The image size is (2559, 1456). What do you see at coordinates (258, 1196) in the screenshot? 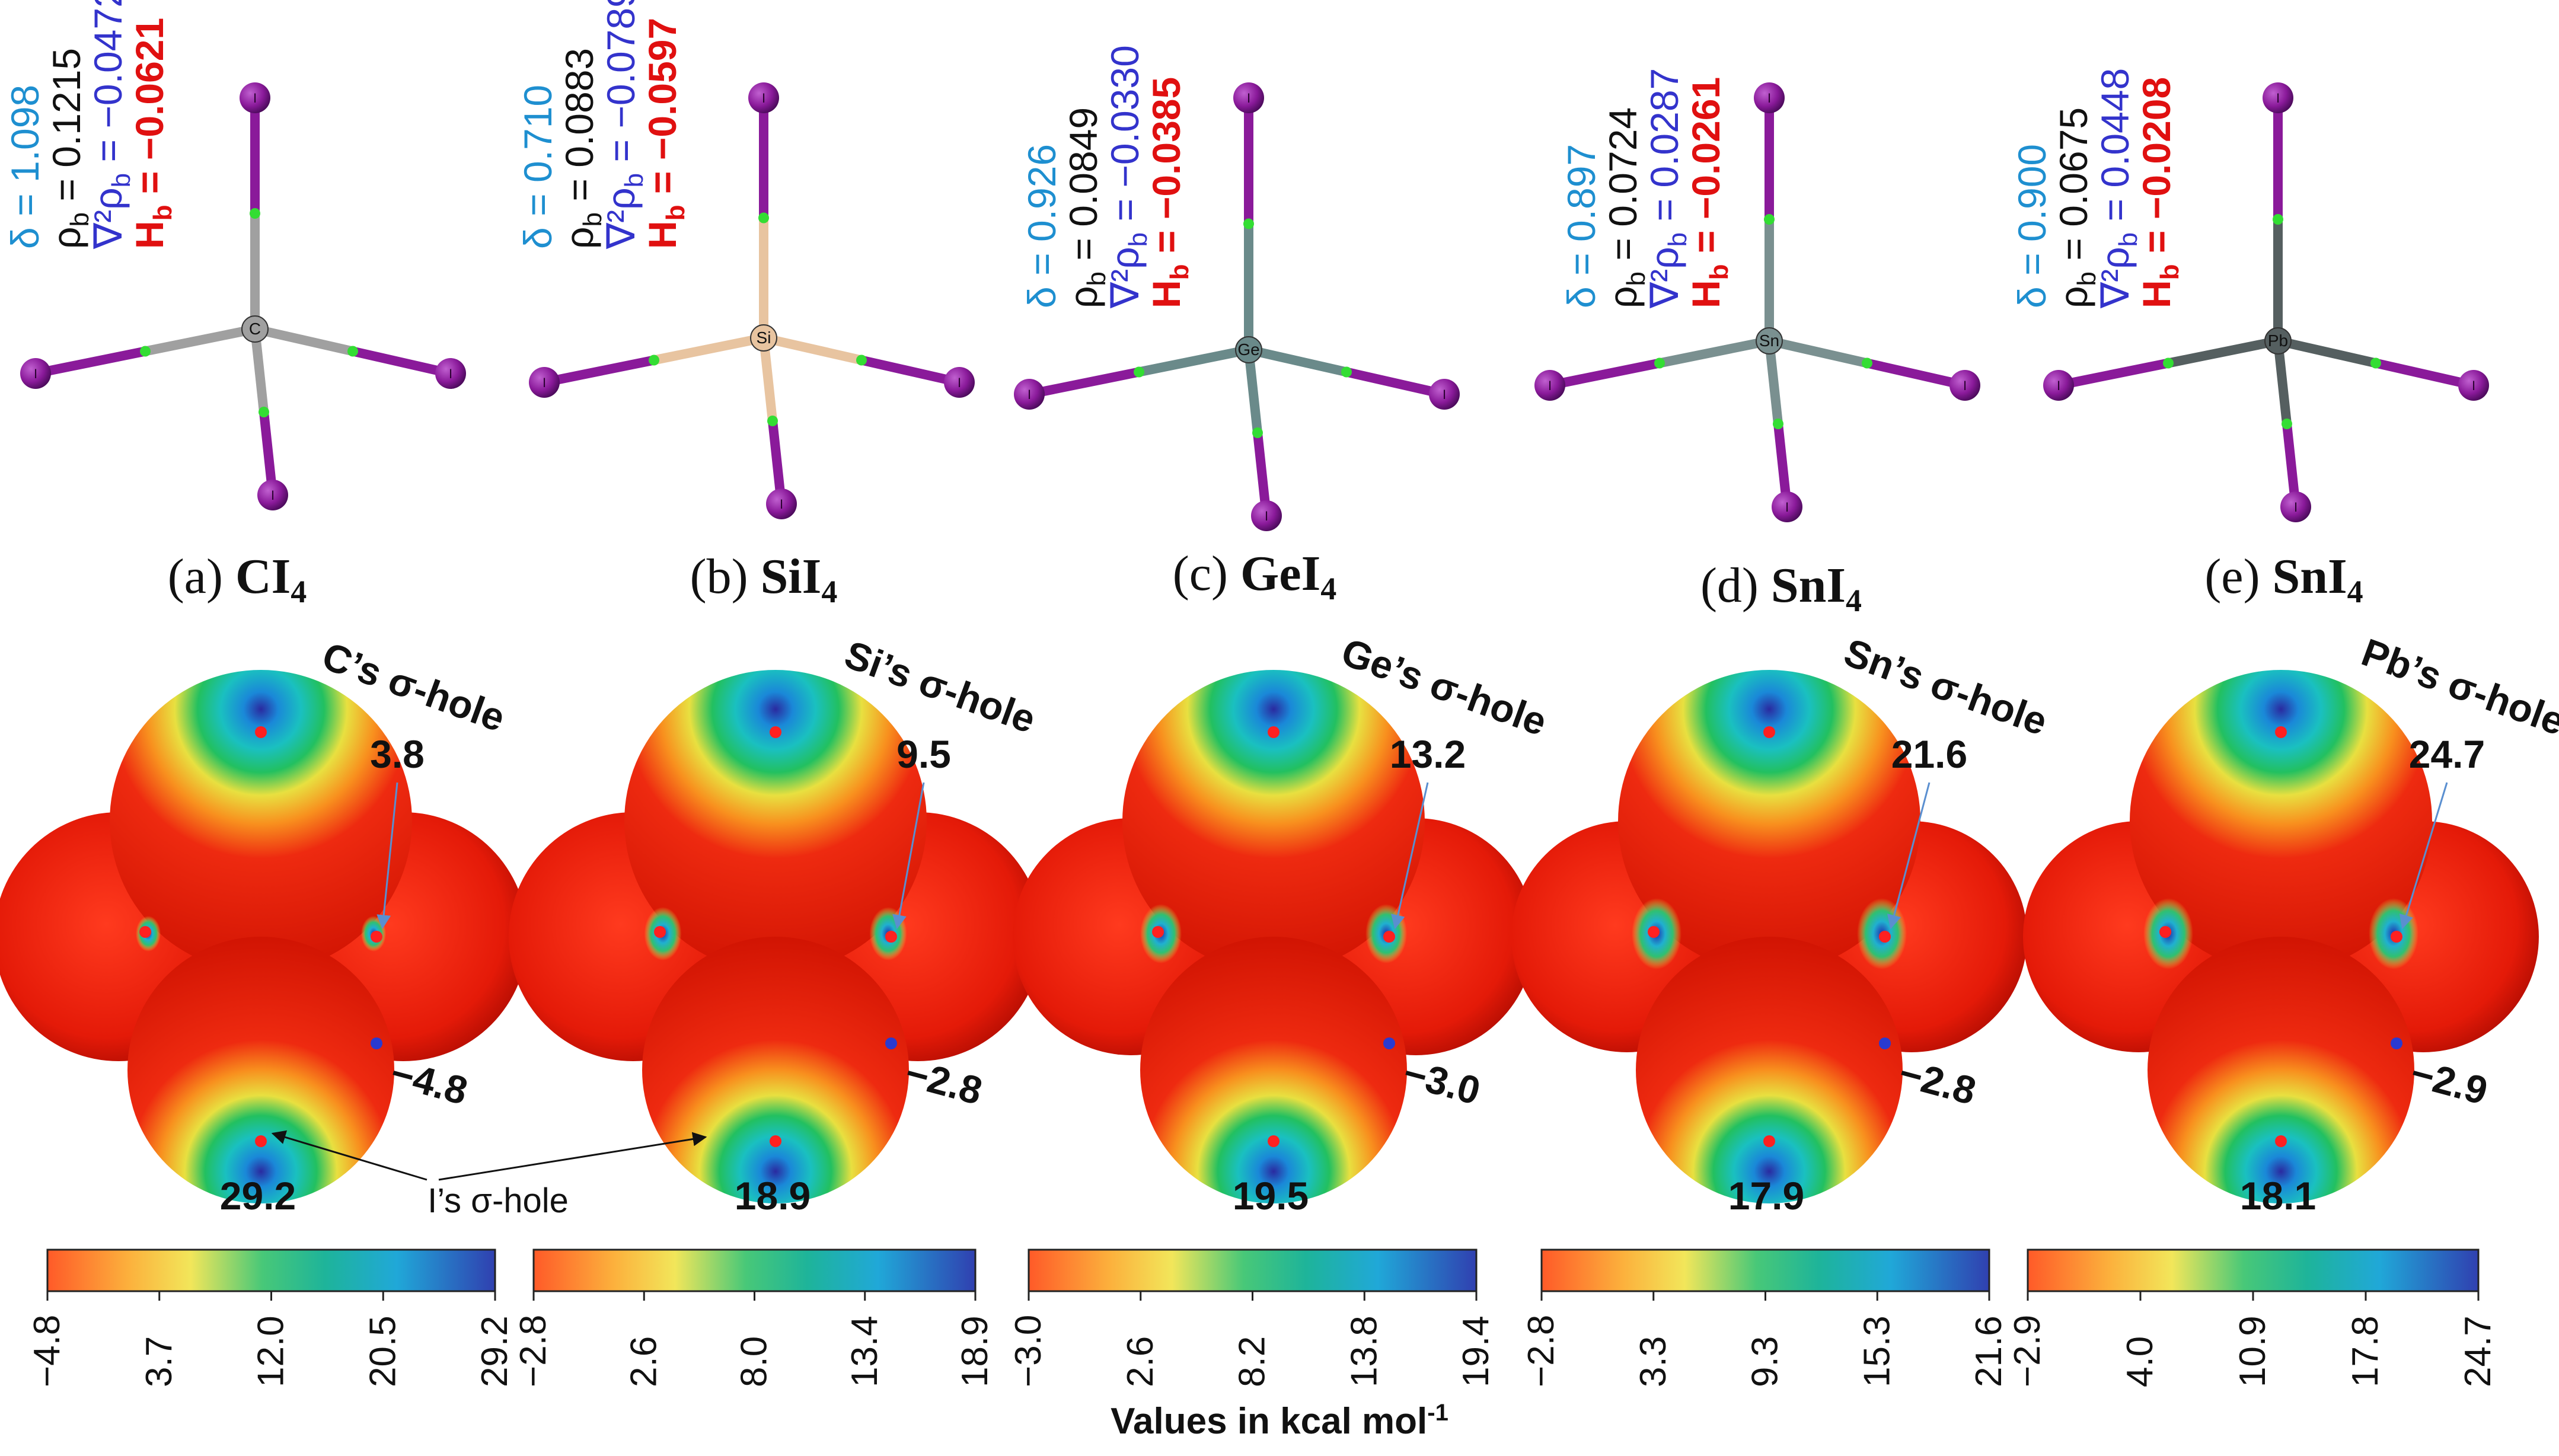
I see `bottom-value: 29.2` at bounding box center [258, 1196].